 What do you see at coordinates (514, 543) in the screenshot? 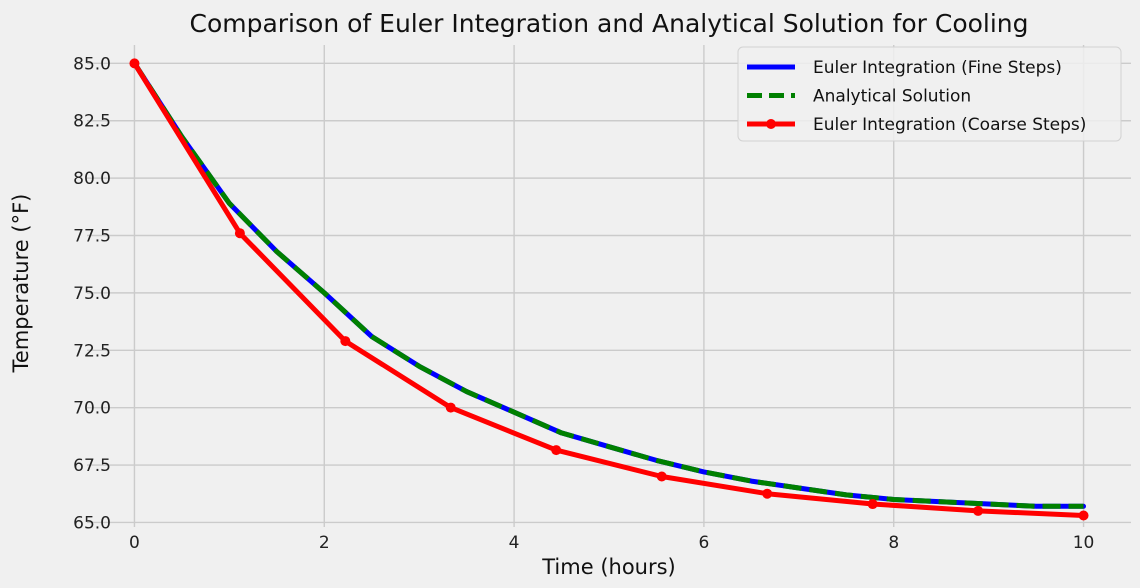
I see `x-tick-label: 4` at bounding box center [514, 543].